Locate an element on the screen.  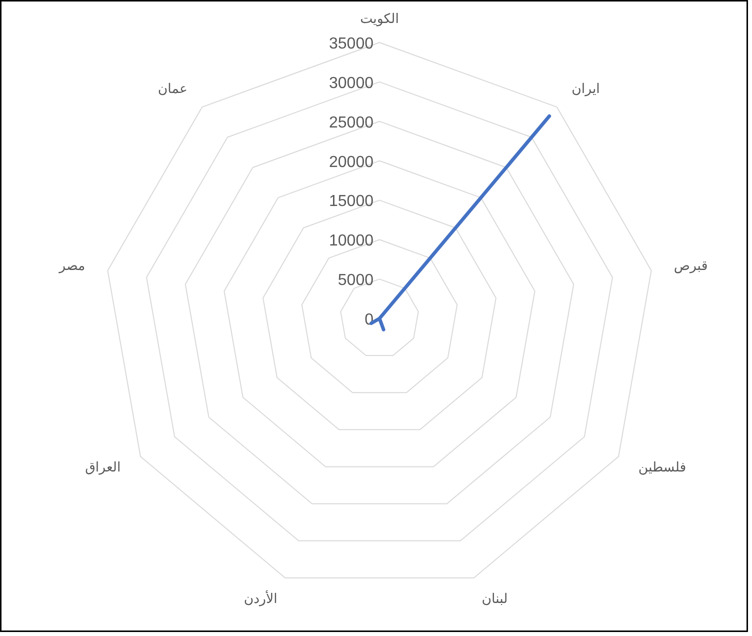
spoke-label: قبرص is located at coordinates (691, 266).